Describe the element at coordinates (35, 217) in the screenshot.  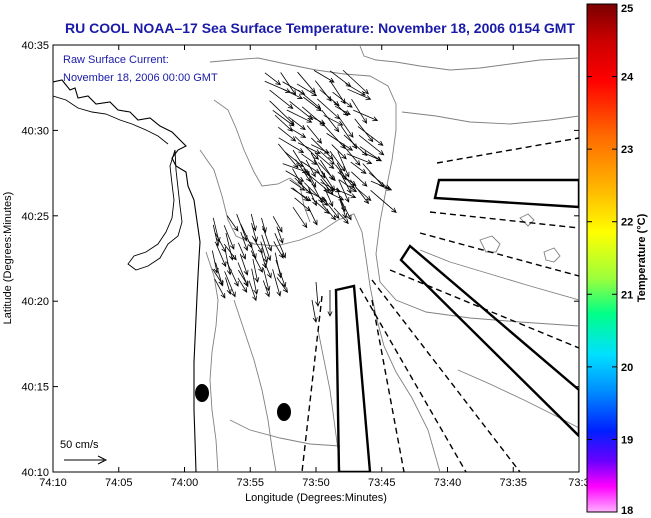
I see `y-tick-label: 40:25` at that location.